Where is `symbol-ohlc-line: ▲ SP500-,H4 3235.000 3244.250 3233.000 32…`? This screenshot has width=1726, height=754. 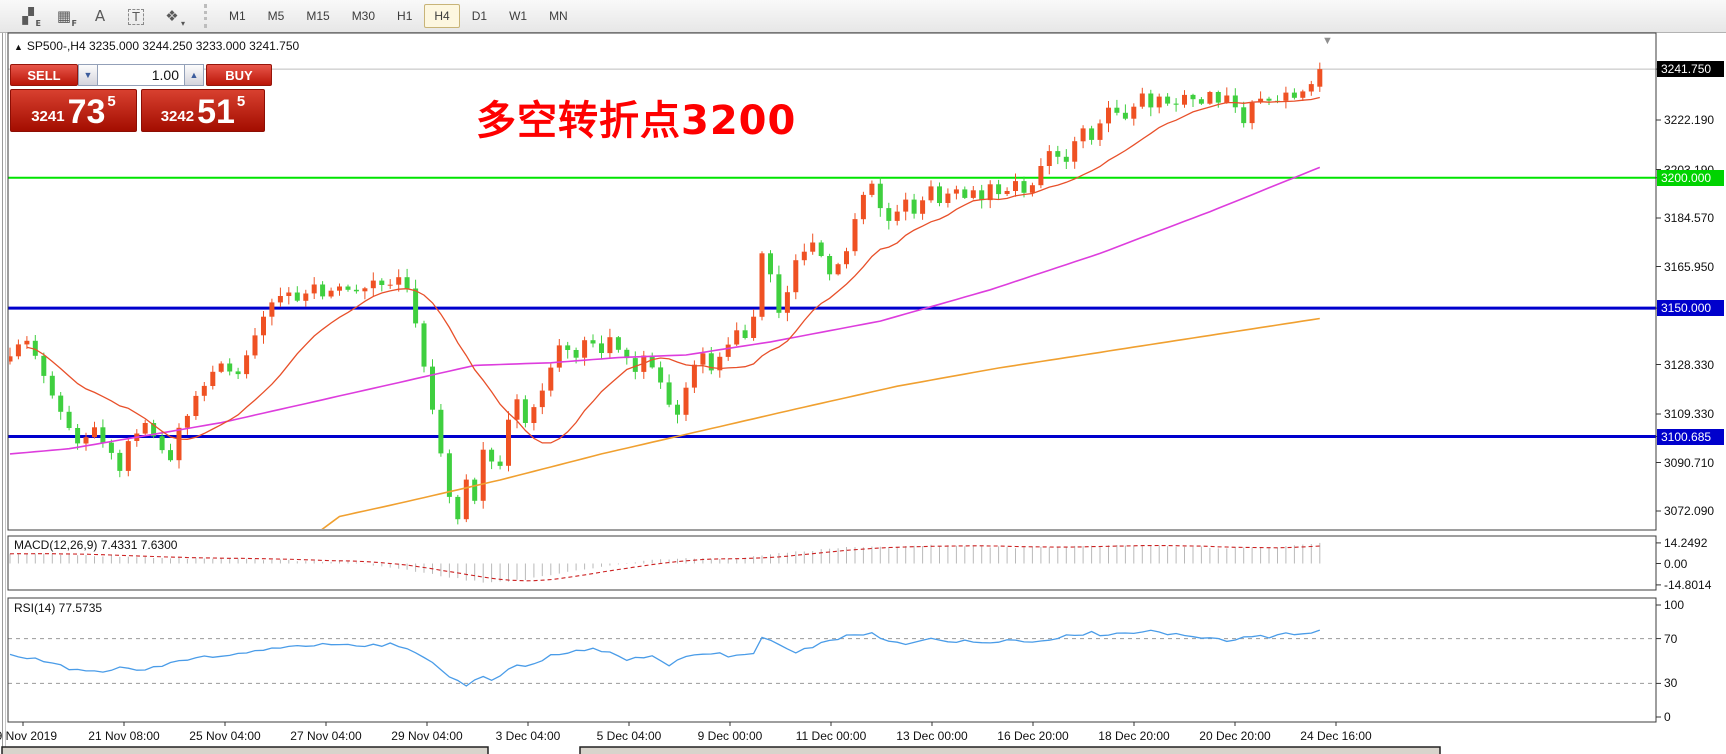
symbol-ohlc-line: ▲ SP500-,H4 3235.000 3244.250 3233.000 32… is located at coordinates (156, 46).